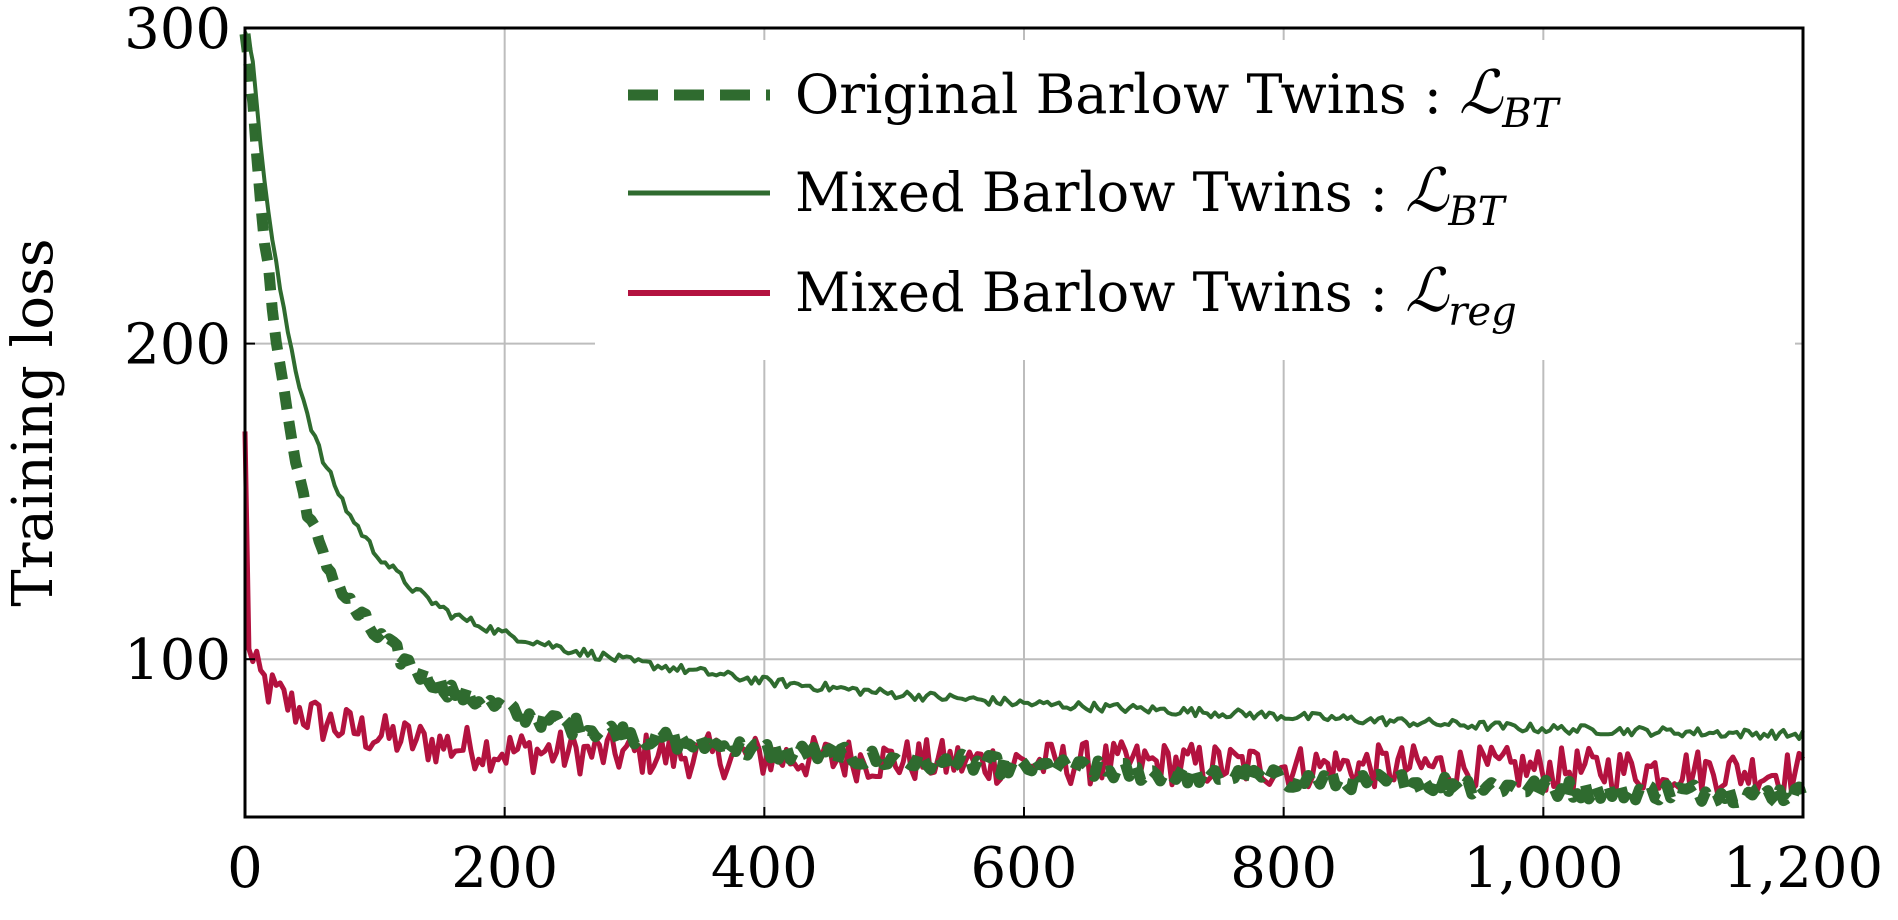 Image resolution: width=1898 pixels, height=920 pixels. Describe the element at coordinates (764, 868) in the screenshot. I see `x-tick-label: 400` at that location.